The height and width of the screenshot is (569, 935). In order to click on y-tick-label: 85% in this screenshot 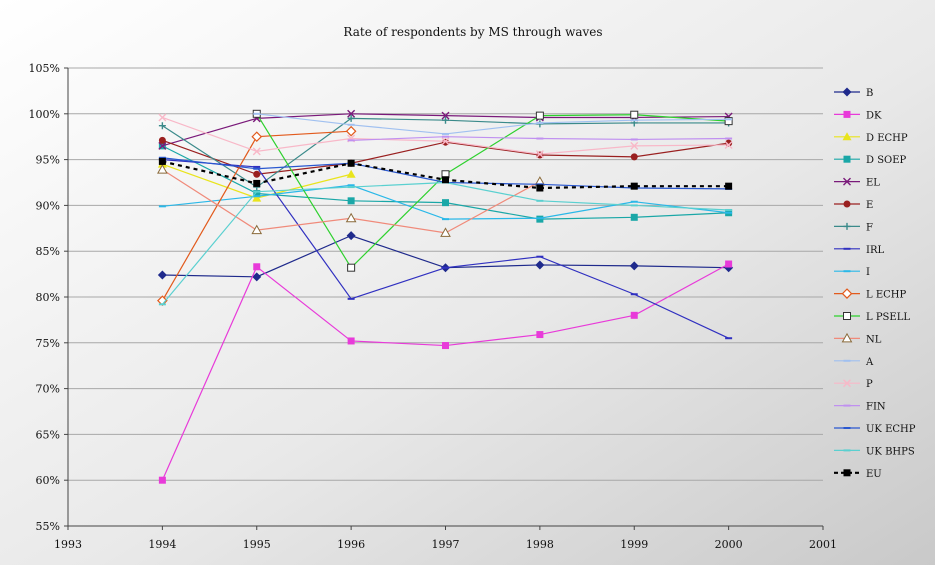, I will do `click(48, 251)`.